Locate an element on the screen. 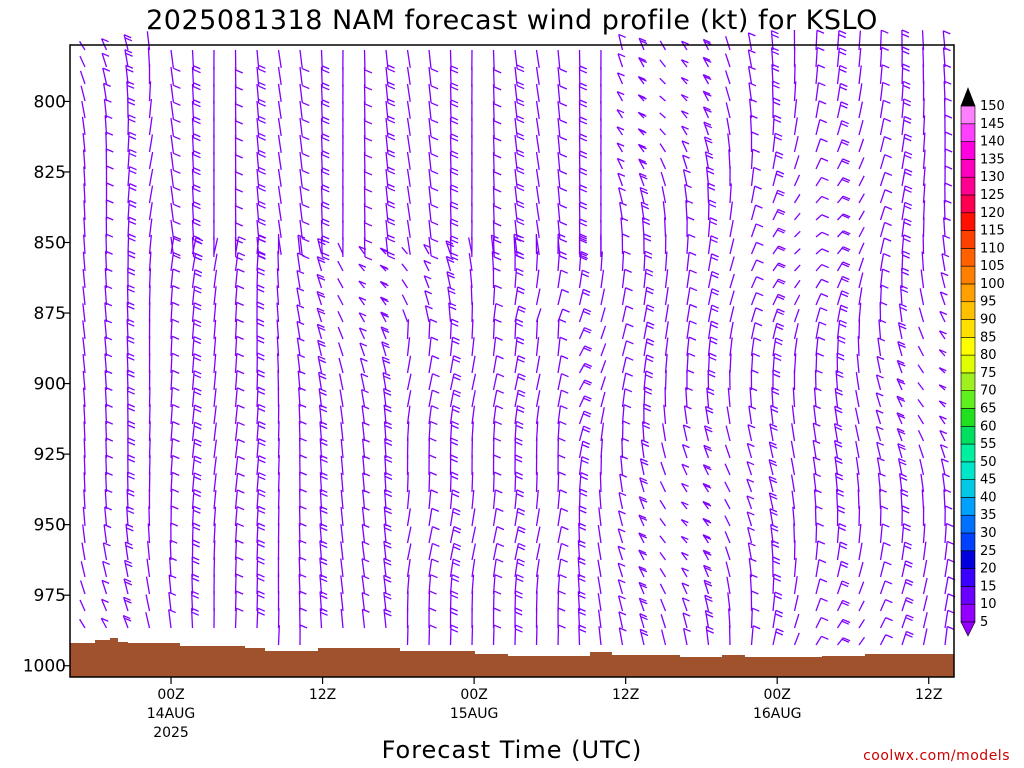 Image resolution: width=1024 pixels, height=768 pixels. colorbar-label: 10 is located at coordinates (988, 604).